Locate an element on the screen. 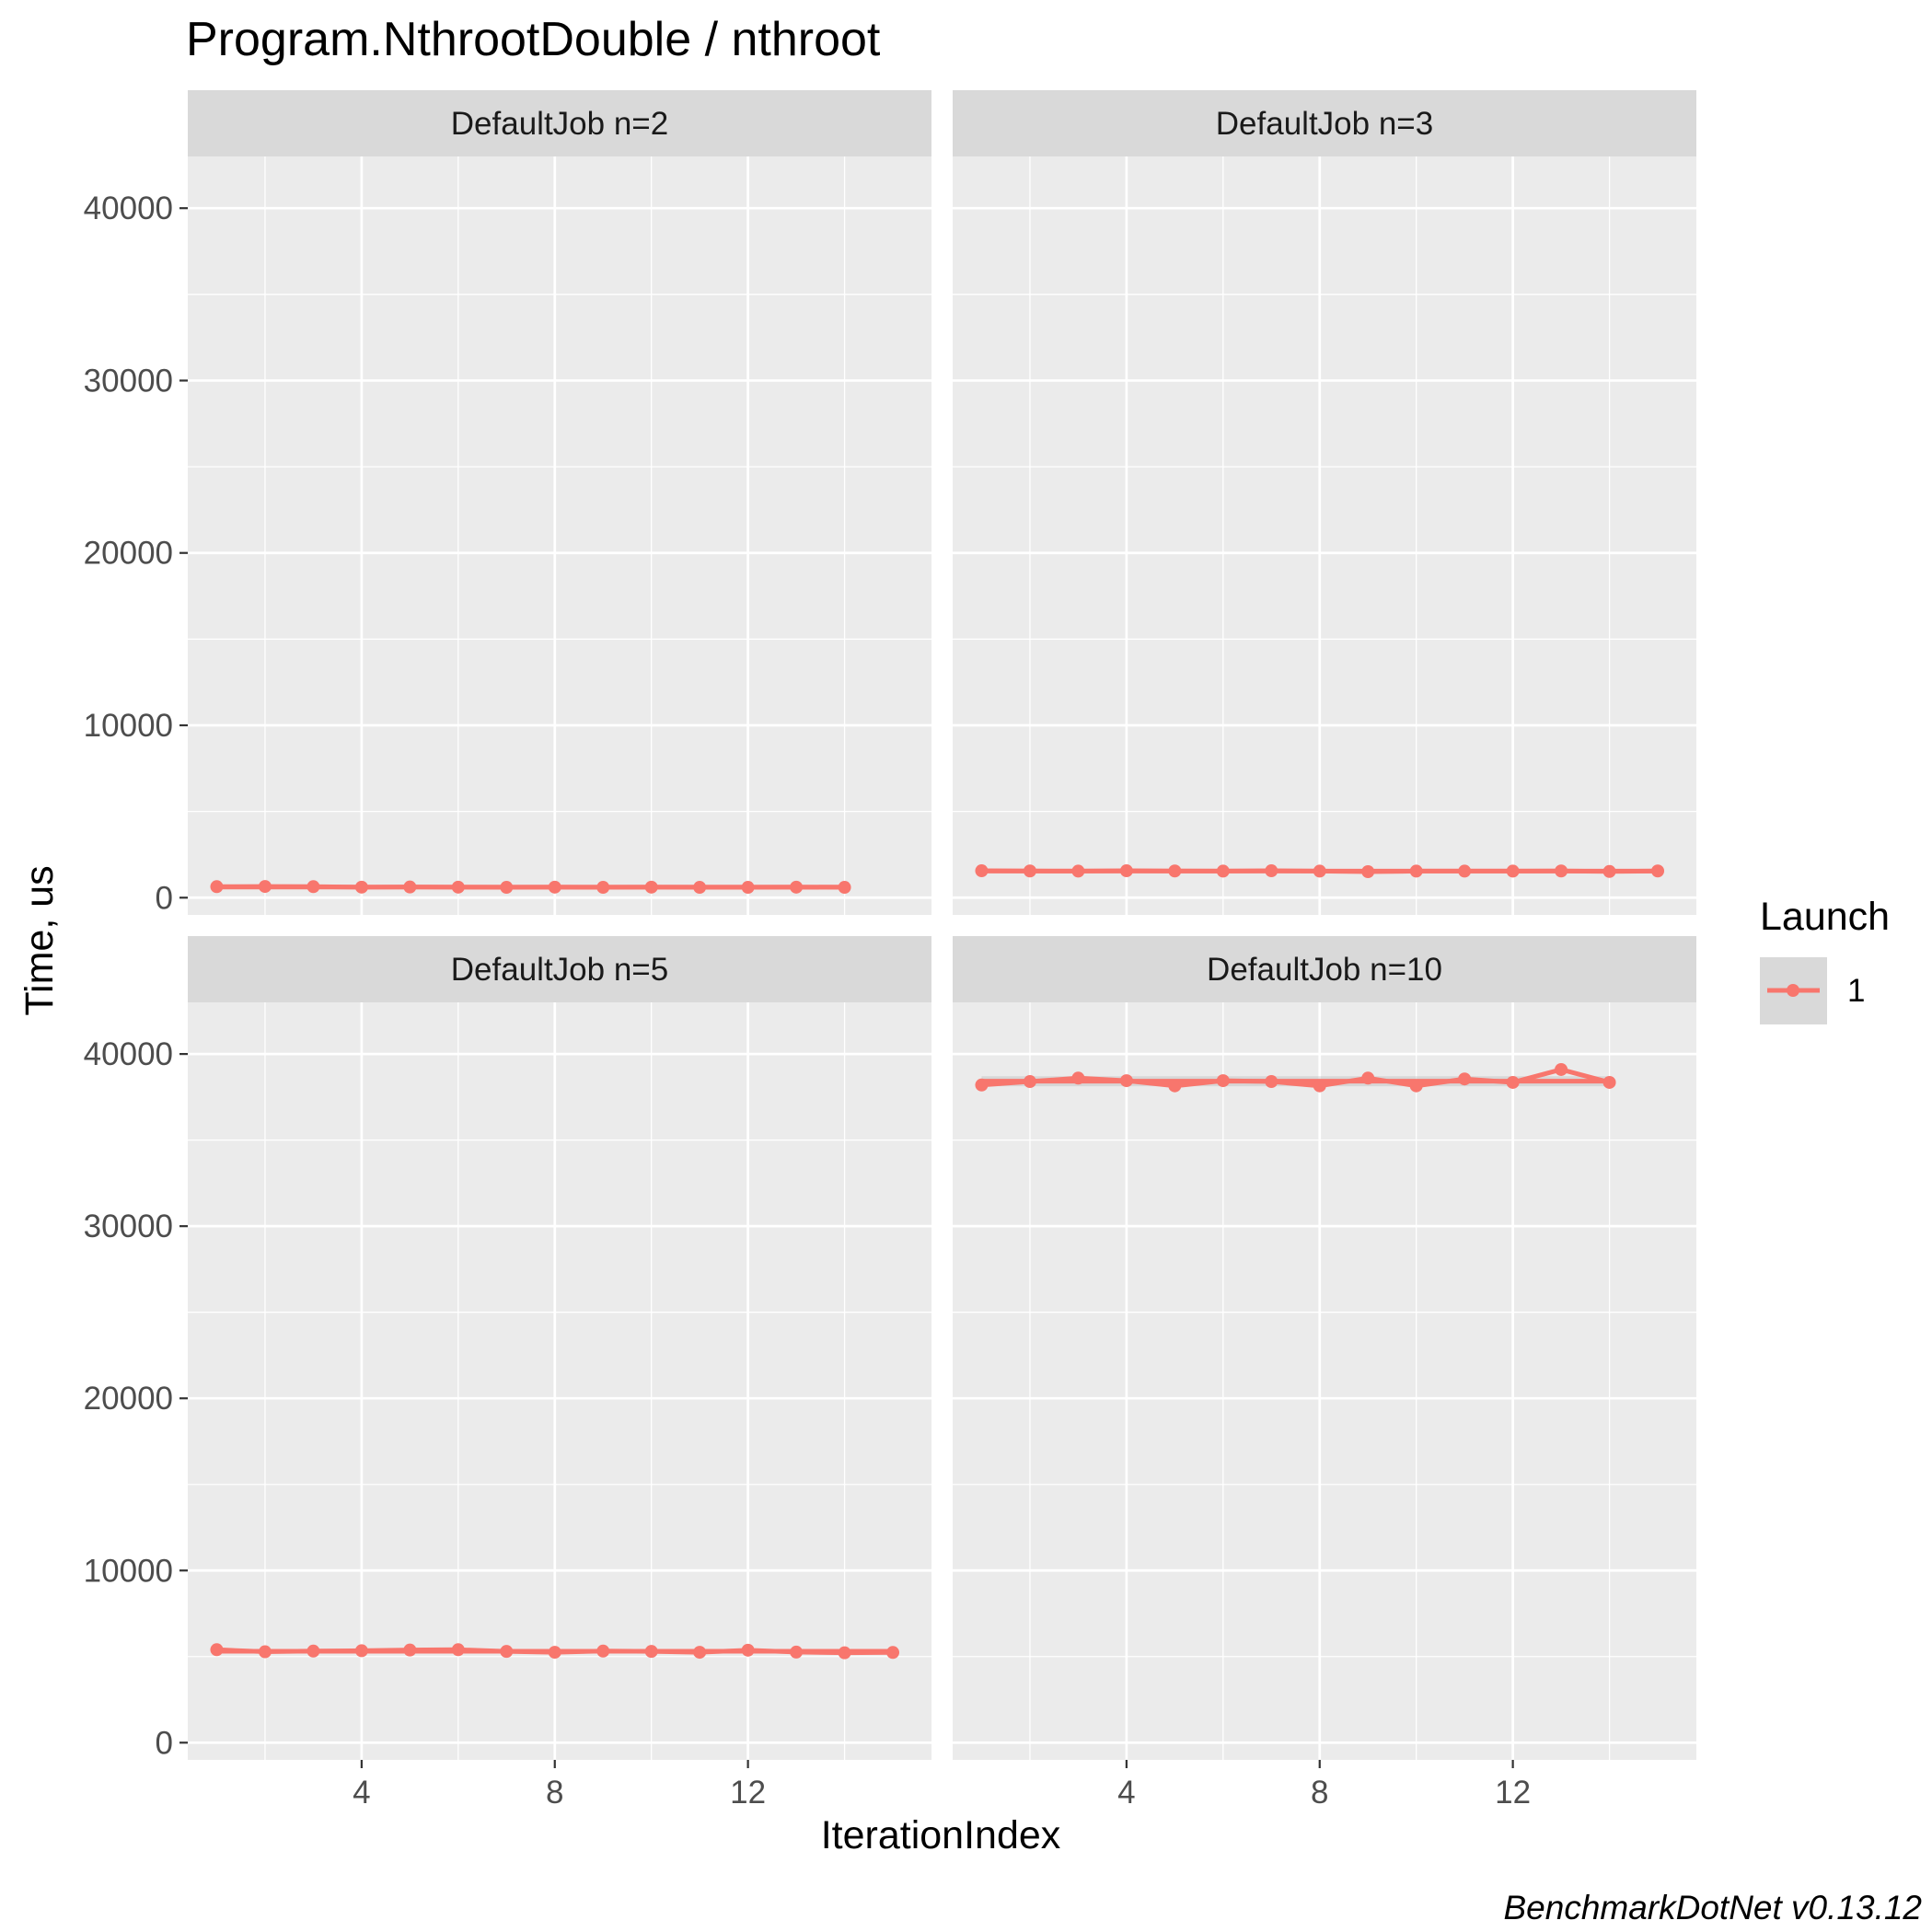 Image resolution: width=1932 pixels, height=1932 pixels. facet-label: DefaultJob n=5 is located at coordinates (560, 970).